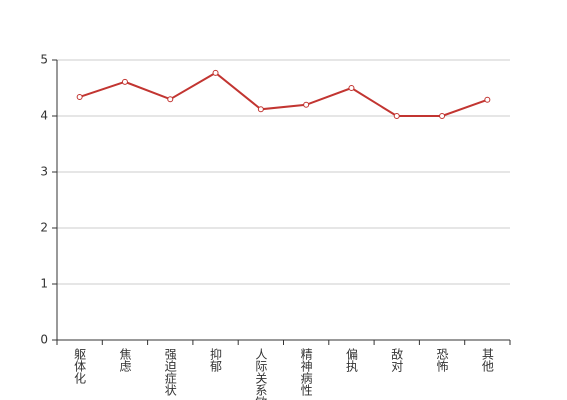  I want to click on x-tick-label: 强迫症状, so click(170, 372).